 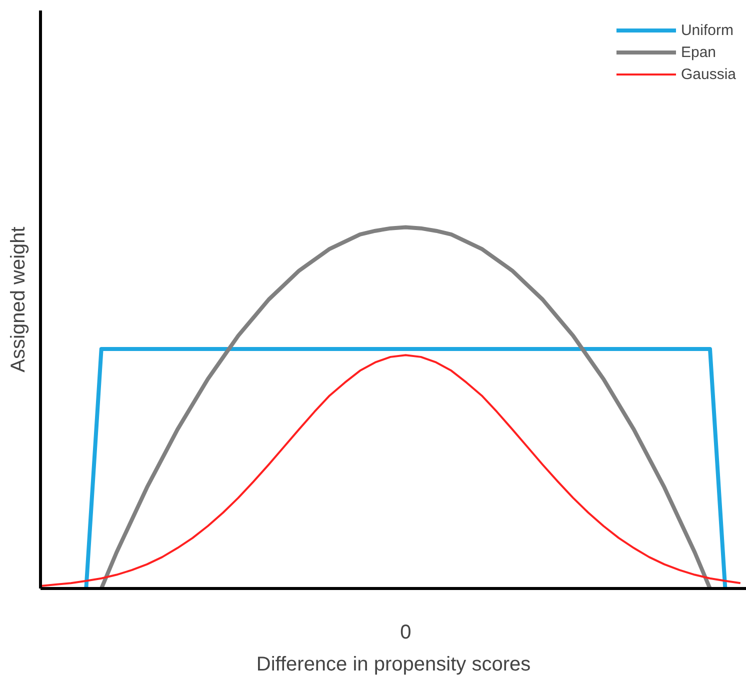 What do you see at coordinates (698, 52) in the screenshot?
I see `legend-label: Epan` at bounding box center [698, 52].